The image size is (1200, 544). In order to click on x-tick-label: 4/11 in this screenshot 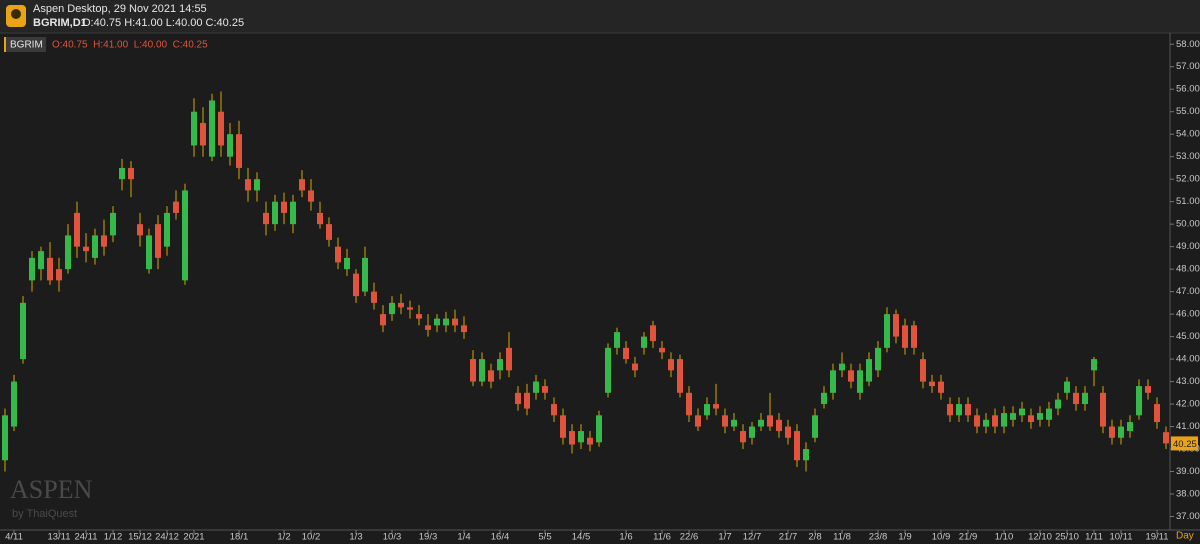, I will do `click(14, 537)`.